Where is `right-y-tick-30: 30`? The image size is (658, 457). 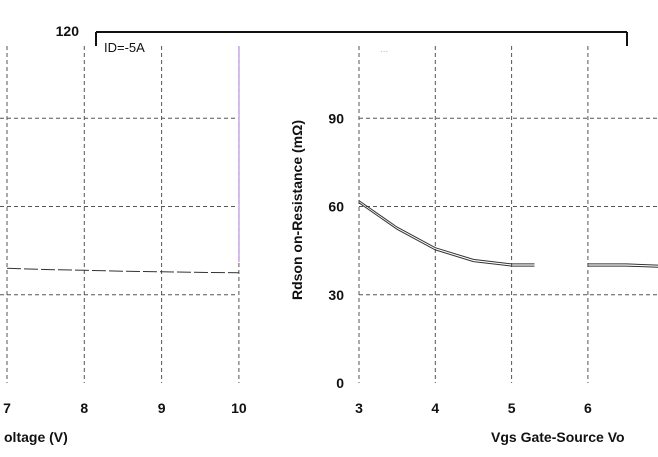
right-y-tick-30: 30 is located at coordinates (336, 295).